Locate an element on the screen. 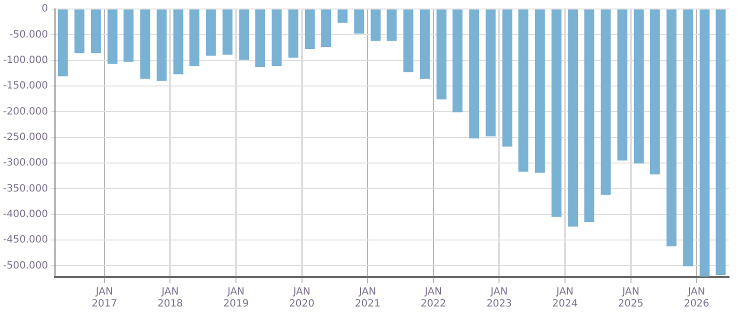 Image resolution: width=751 pixels, height=313 pixels. y-tick-label: -450.000 is located at coordinates (25, 240).